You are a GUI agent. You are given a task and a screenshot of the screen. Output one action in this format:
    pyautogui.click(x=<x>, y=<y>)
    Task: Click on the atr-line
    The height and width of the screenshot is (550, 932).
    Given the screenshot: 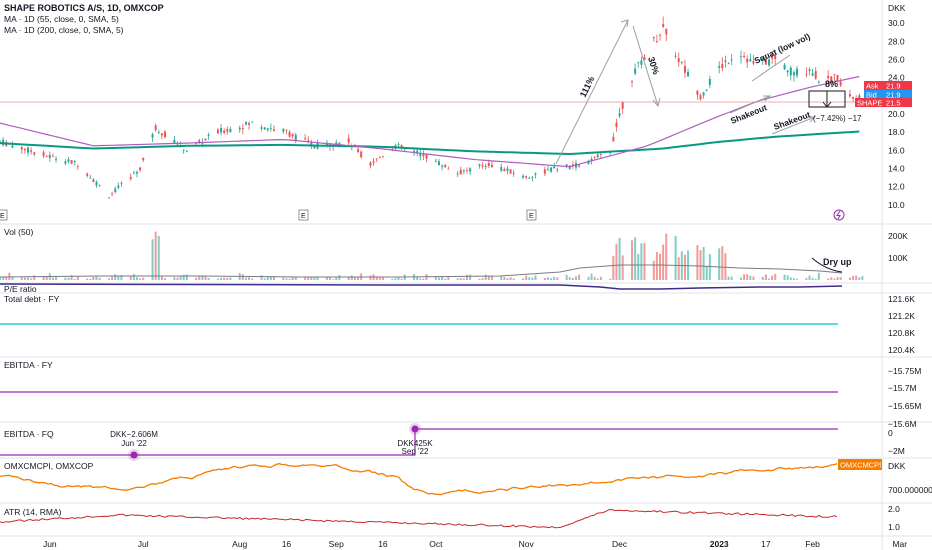 What is the action you would take?
    pyautogui.click(x=419, y=519)
    